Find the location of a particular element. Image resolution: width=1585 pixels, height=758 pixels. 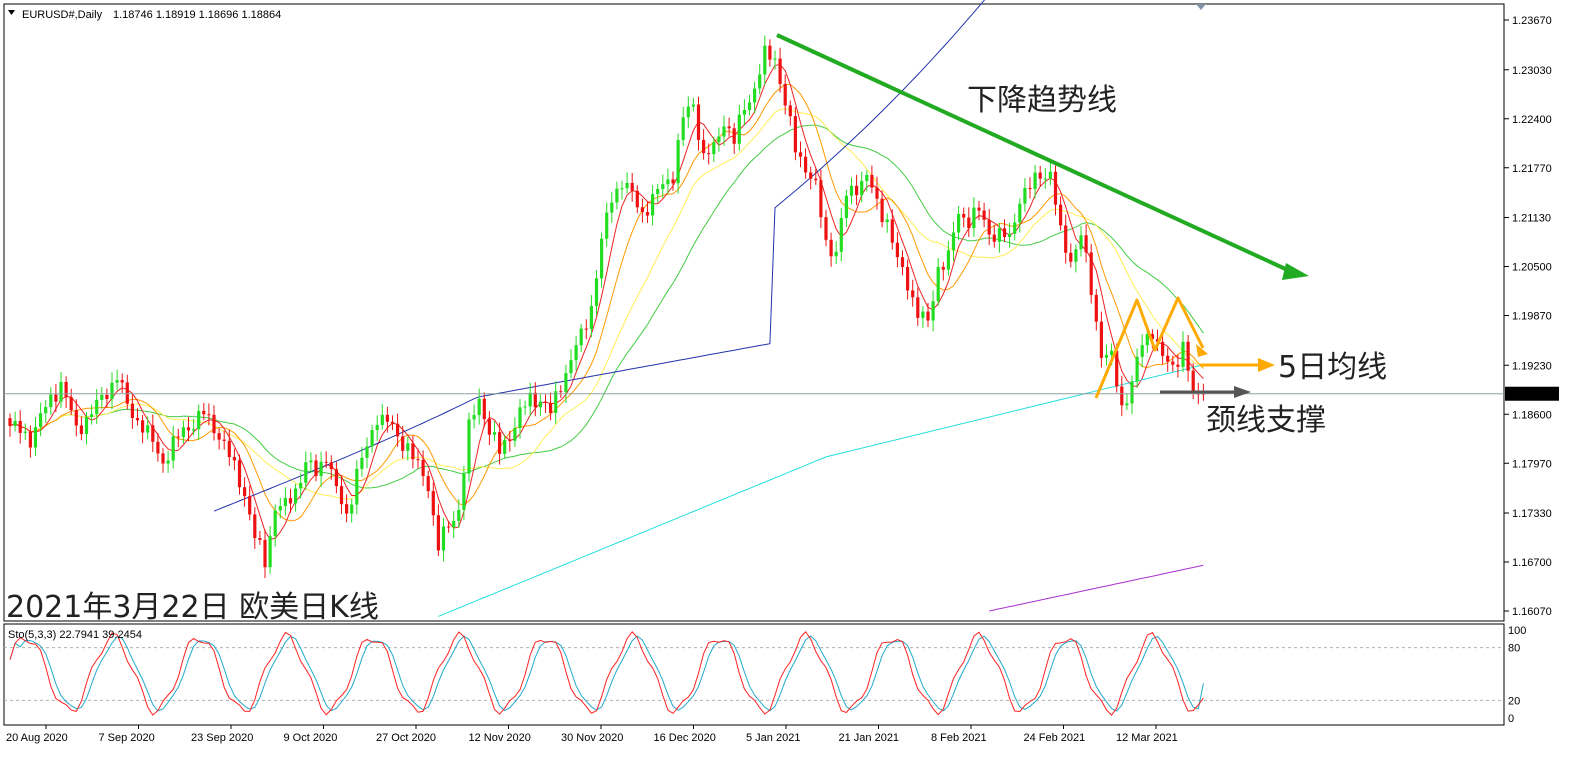

stochastic-header: Sto(5,3,3) 22.7941 39.2454 is located at coordinates (75, 635).